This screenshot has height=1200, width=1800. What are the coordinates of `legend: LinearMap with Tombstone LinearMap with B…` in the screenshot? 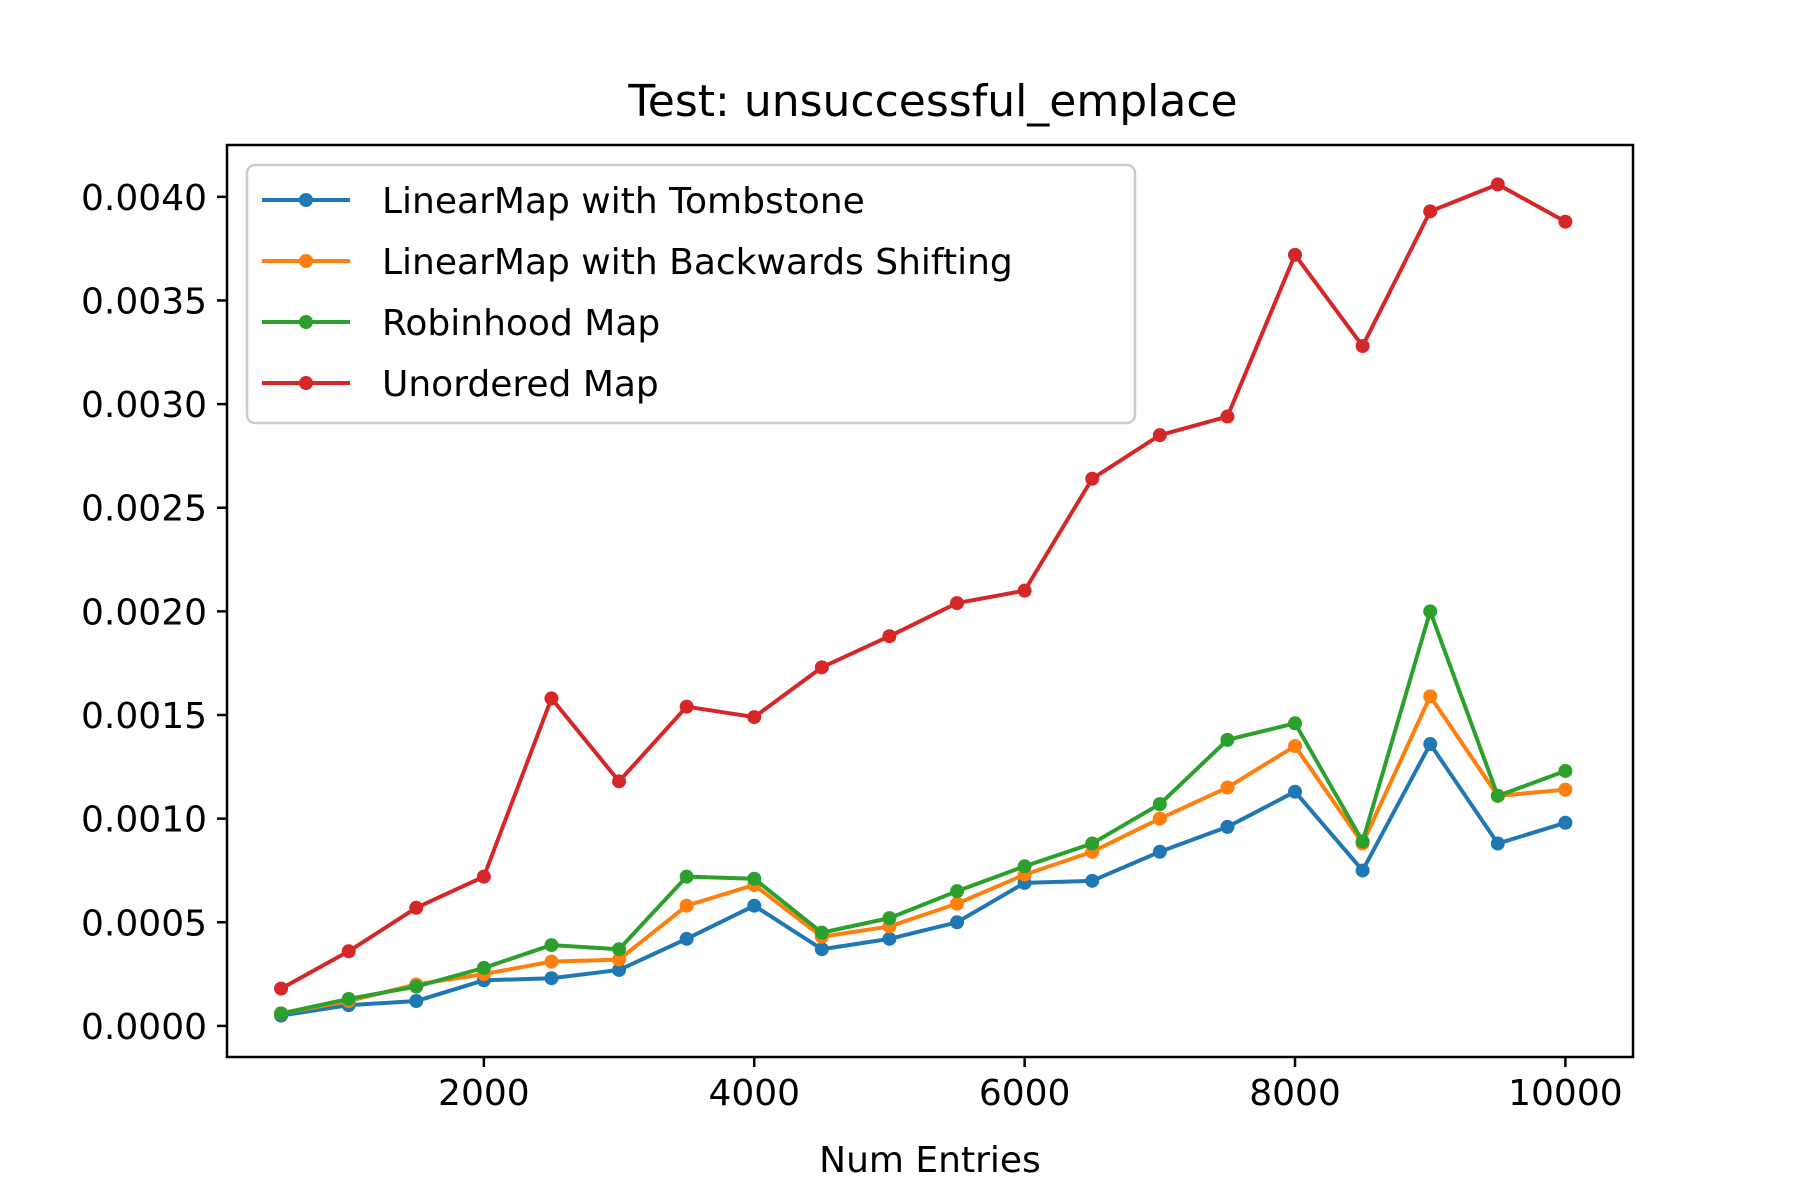 It's located at (691, 294).